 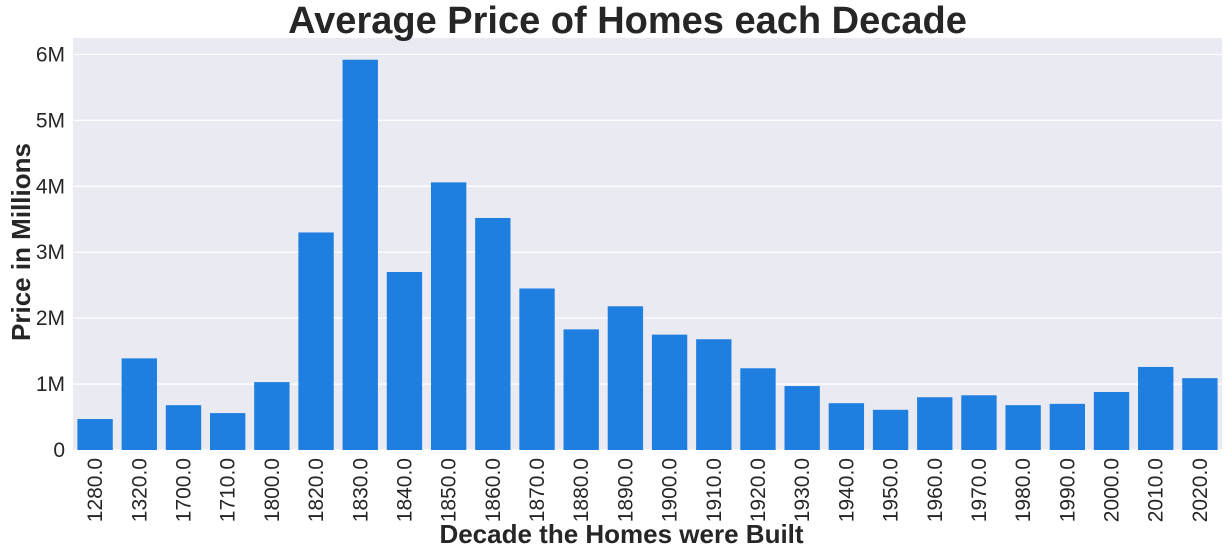 What do you see at coordinates (1023, 427) in the screenshot?
I see `bar-1980.0` at bounding box center [1023, 427].